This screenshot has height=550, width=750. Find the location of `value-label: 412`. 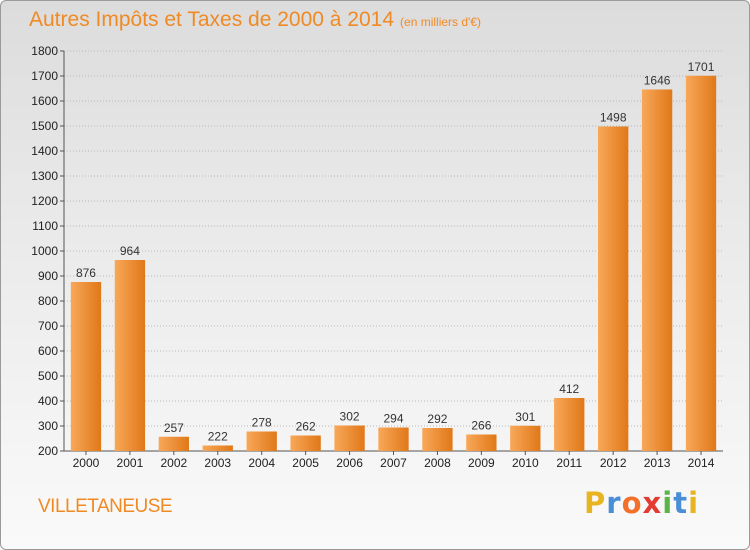

value-label: 412 is located at coordinates (569, 389).